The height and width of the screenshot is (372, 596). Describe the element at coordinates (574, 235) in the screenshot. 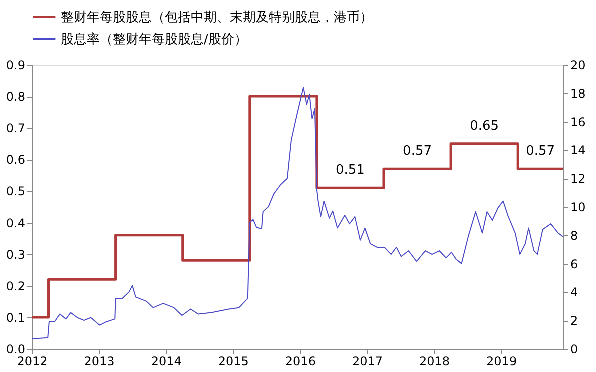

I see `y2-tick-label: 8` at that location.